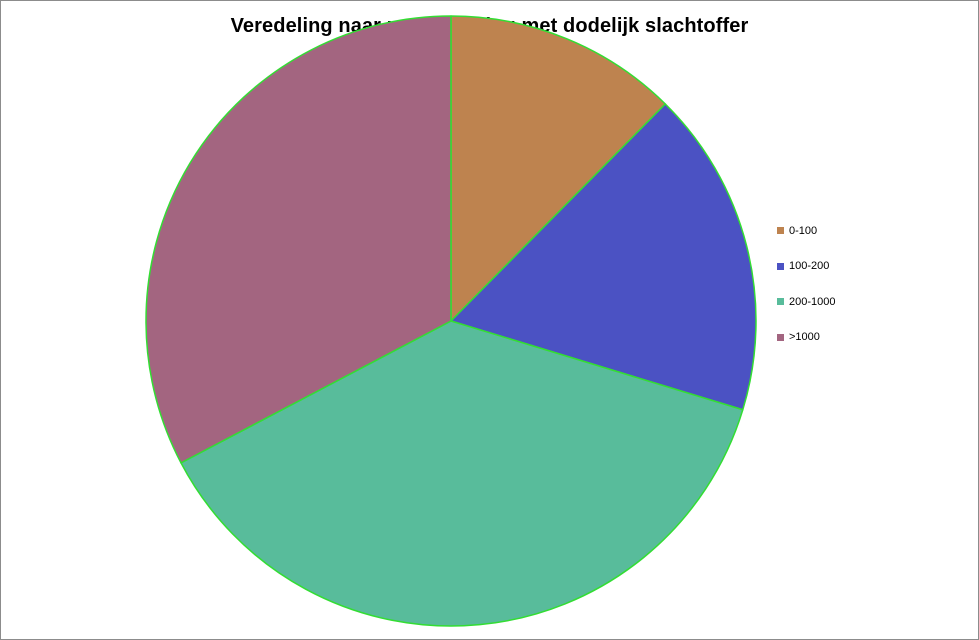  I want to click on legend-item-100-200: 100-200, so click(806, 267).